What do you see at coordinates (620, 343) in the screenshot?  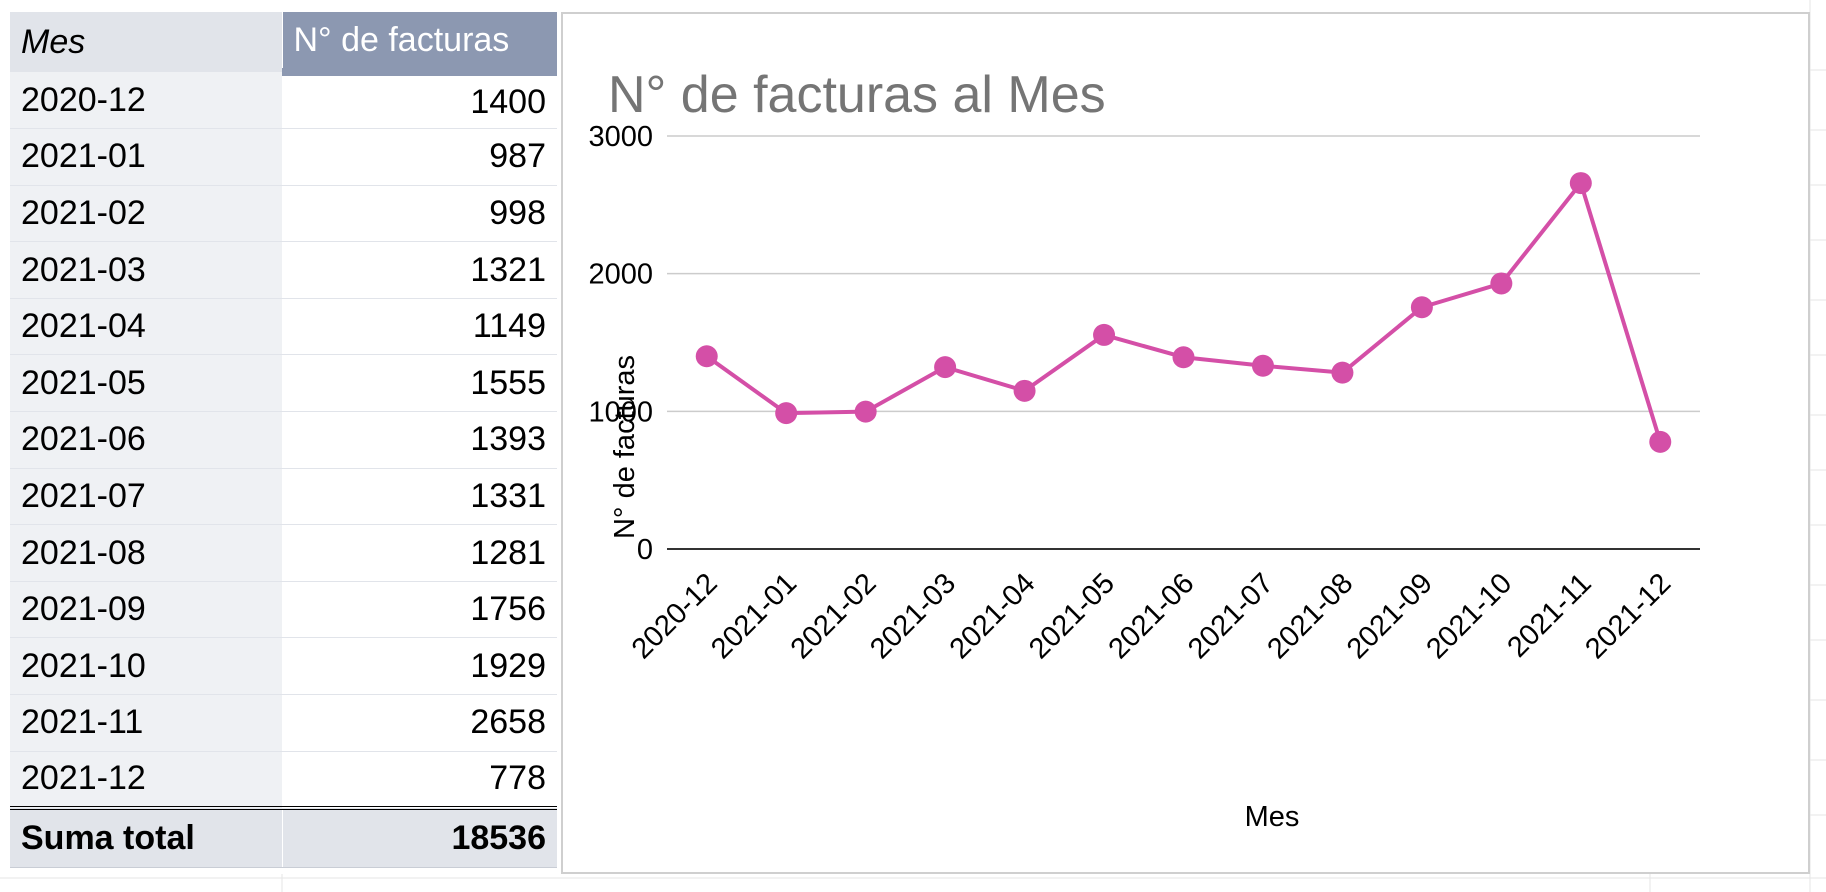 I see `y-axis-ticks: 0 1000 2000 3000` at bounding box center [620, 343].